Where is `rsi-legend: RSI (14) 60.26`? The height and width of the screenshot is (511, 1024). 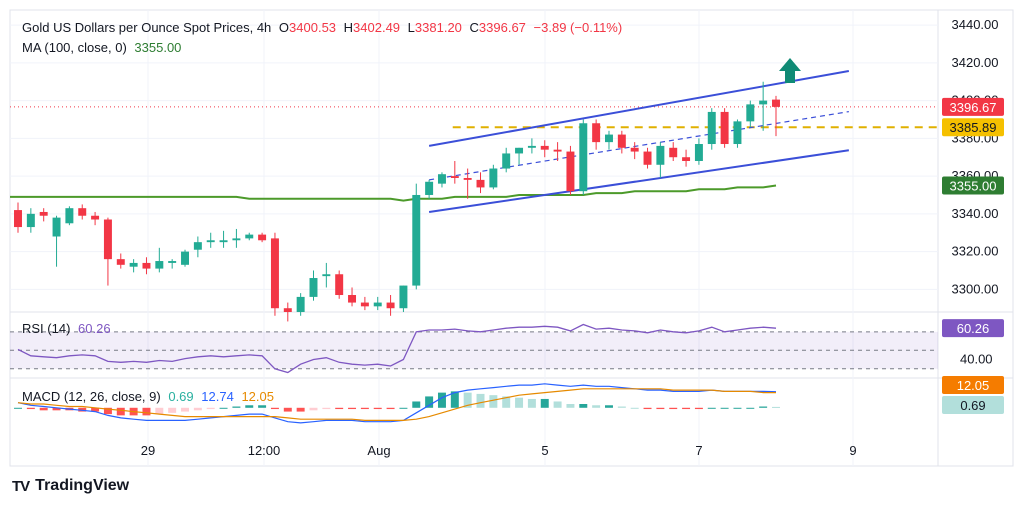 rsi-legend: RSI (14) 60.26 is located at coordinates (68, 328).